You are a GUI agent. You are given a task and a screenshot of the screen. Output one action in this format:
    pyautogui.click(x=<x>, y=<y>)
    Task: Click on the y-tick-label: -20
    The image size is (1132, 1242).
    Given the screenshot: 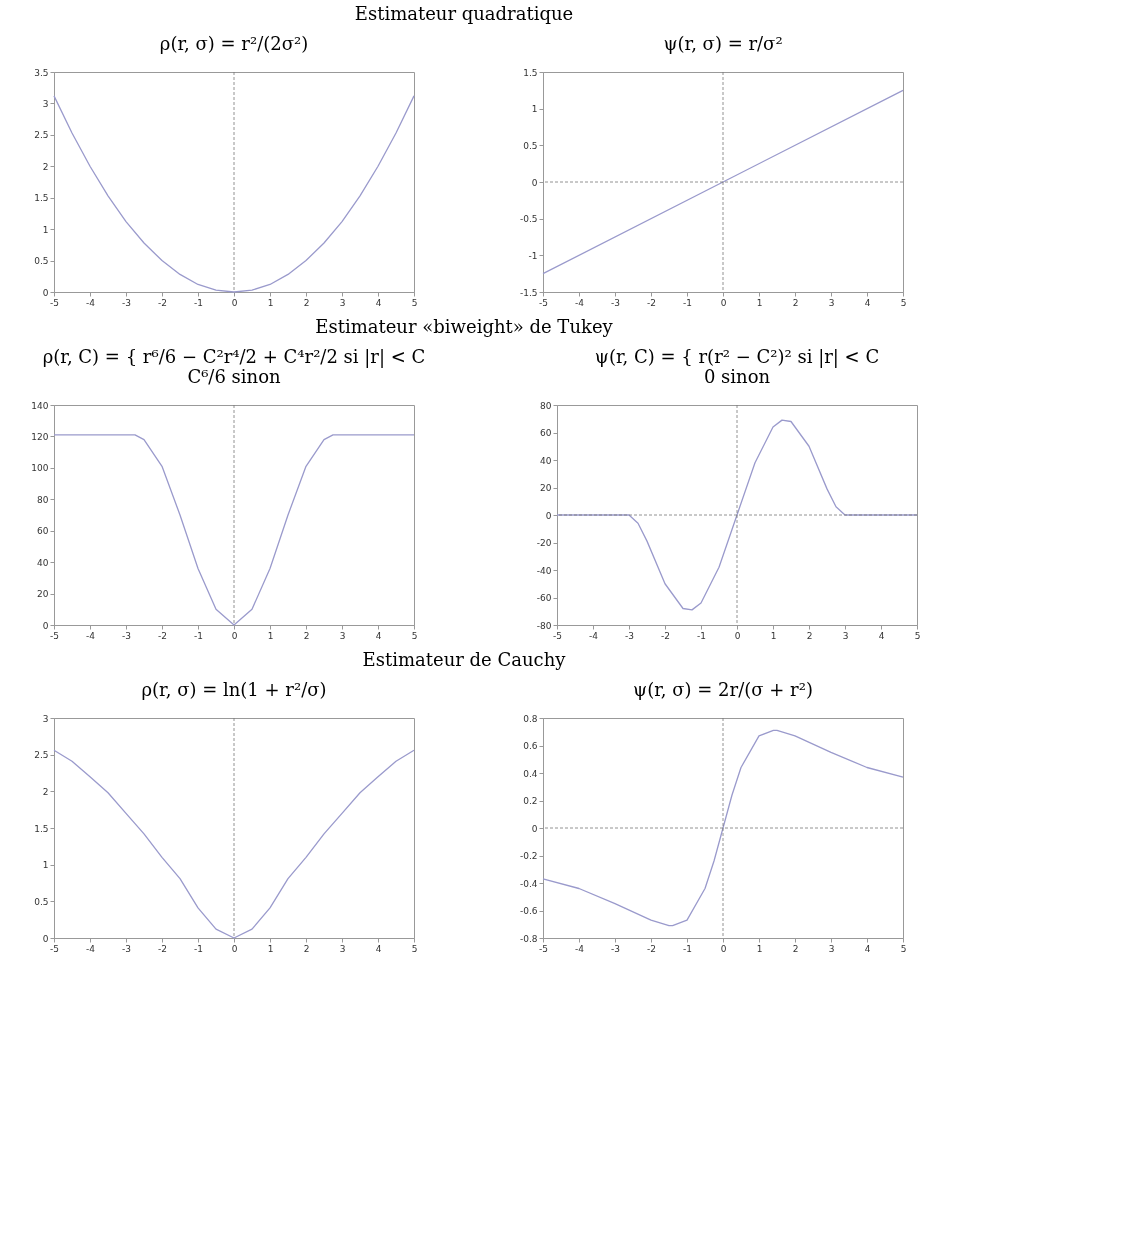 What is the action you would take?
    pyautogui.click(x=544, y=543)
    